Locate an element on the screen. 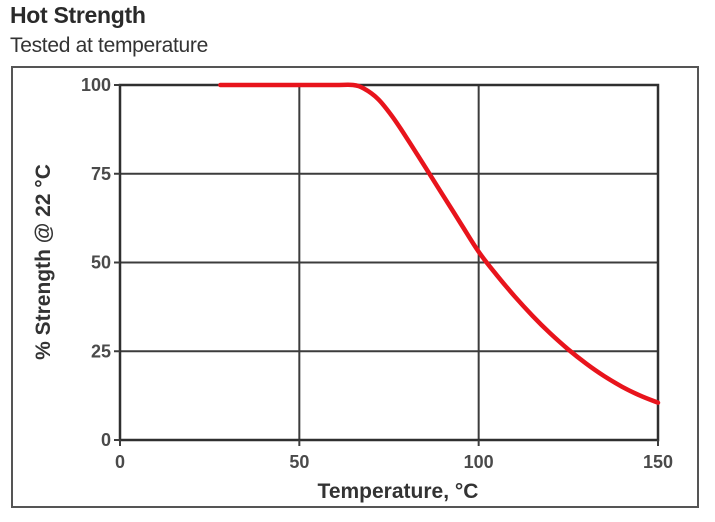 This screenshot has height=522, width=715. y-tick-label: 50 is located at coordinates (101, 263).